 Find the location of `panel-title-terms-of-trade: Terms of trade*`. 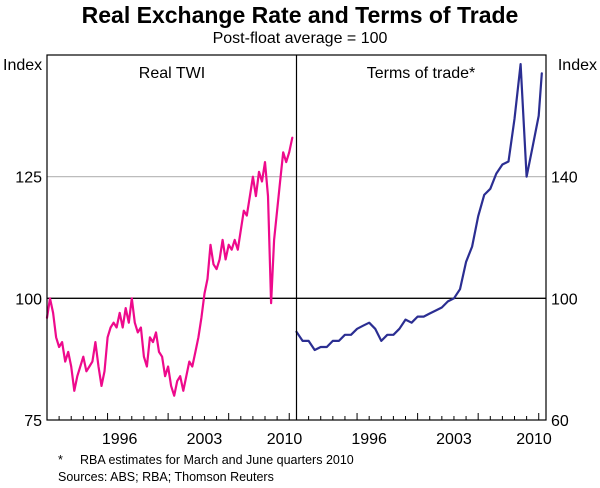

panel-title-terms-of-trade: Terms of trade* is located at coordinates (421, 73).